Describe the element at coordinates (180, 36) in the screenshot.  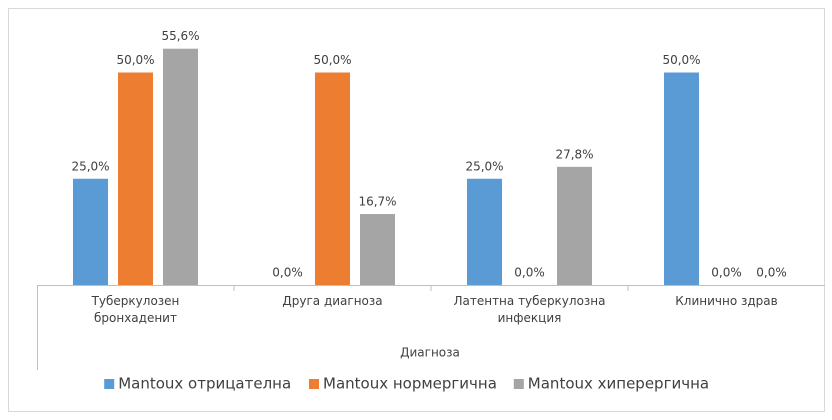
I see `data-label: 55,6%` at that location.